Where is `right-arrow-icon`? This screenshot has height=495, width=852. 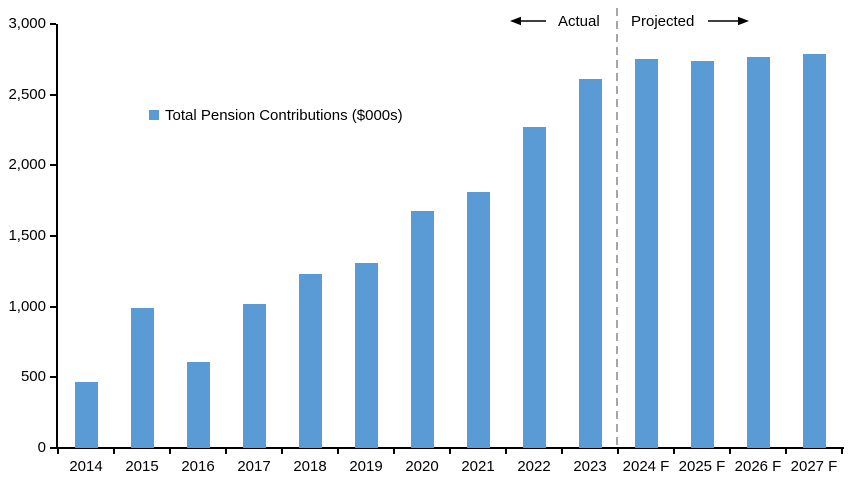 right-arrow-icon is located at coordinates (729, 21).